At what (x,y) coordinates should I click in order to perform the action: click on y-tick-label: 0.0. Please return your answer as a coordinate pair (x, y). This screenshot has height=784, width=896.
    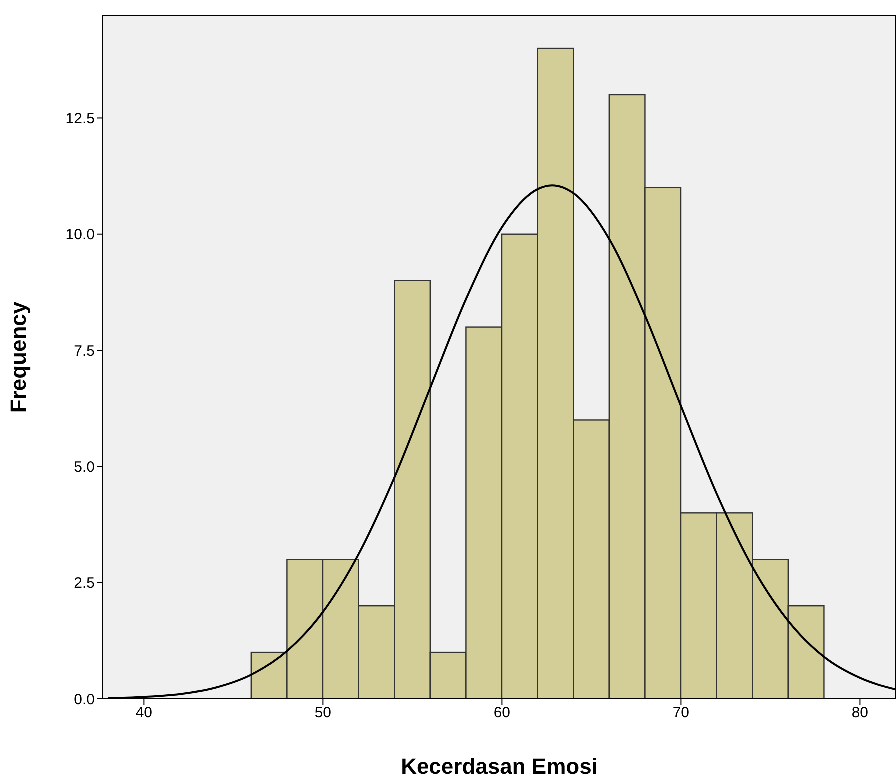
    Looking at the image, I should click on (84, 699).